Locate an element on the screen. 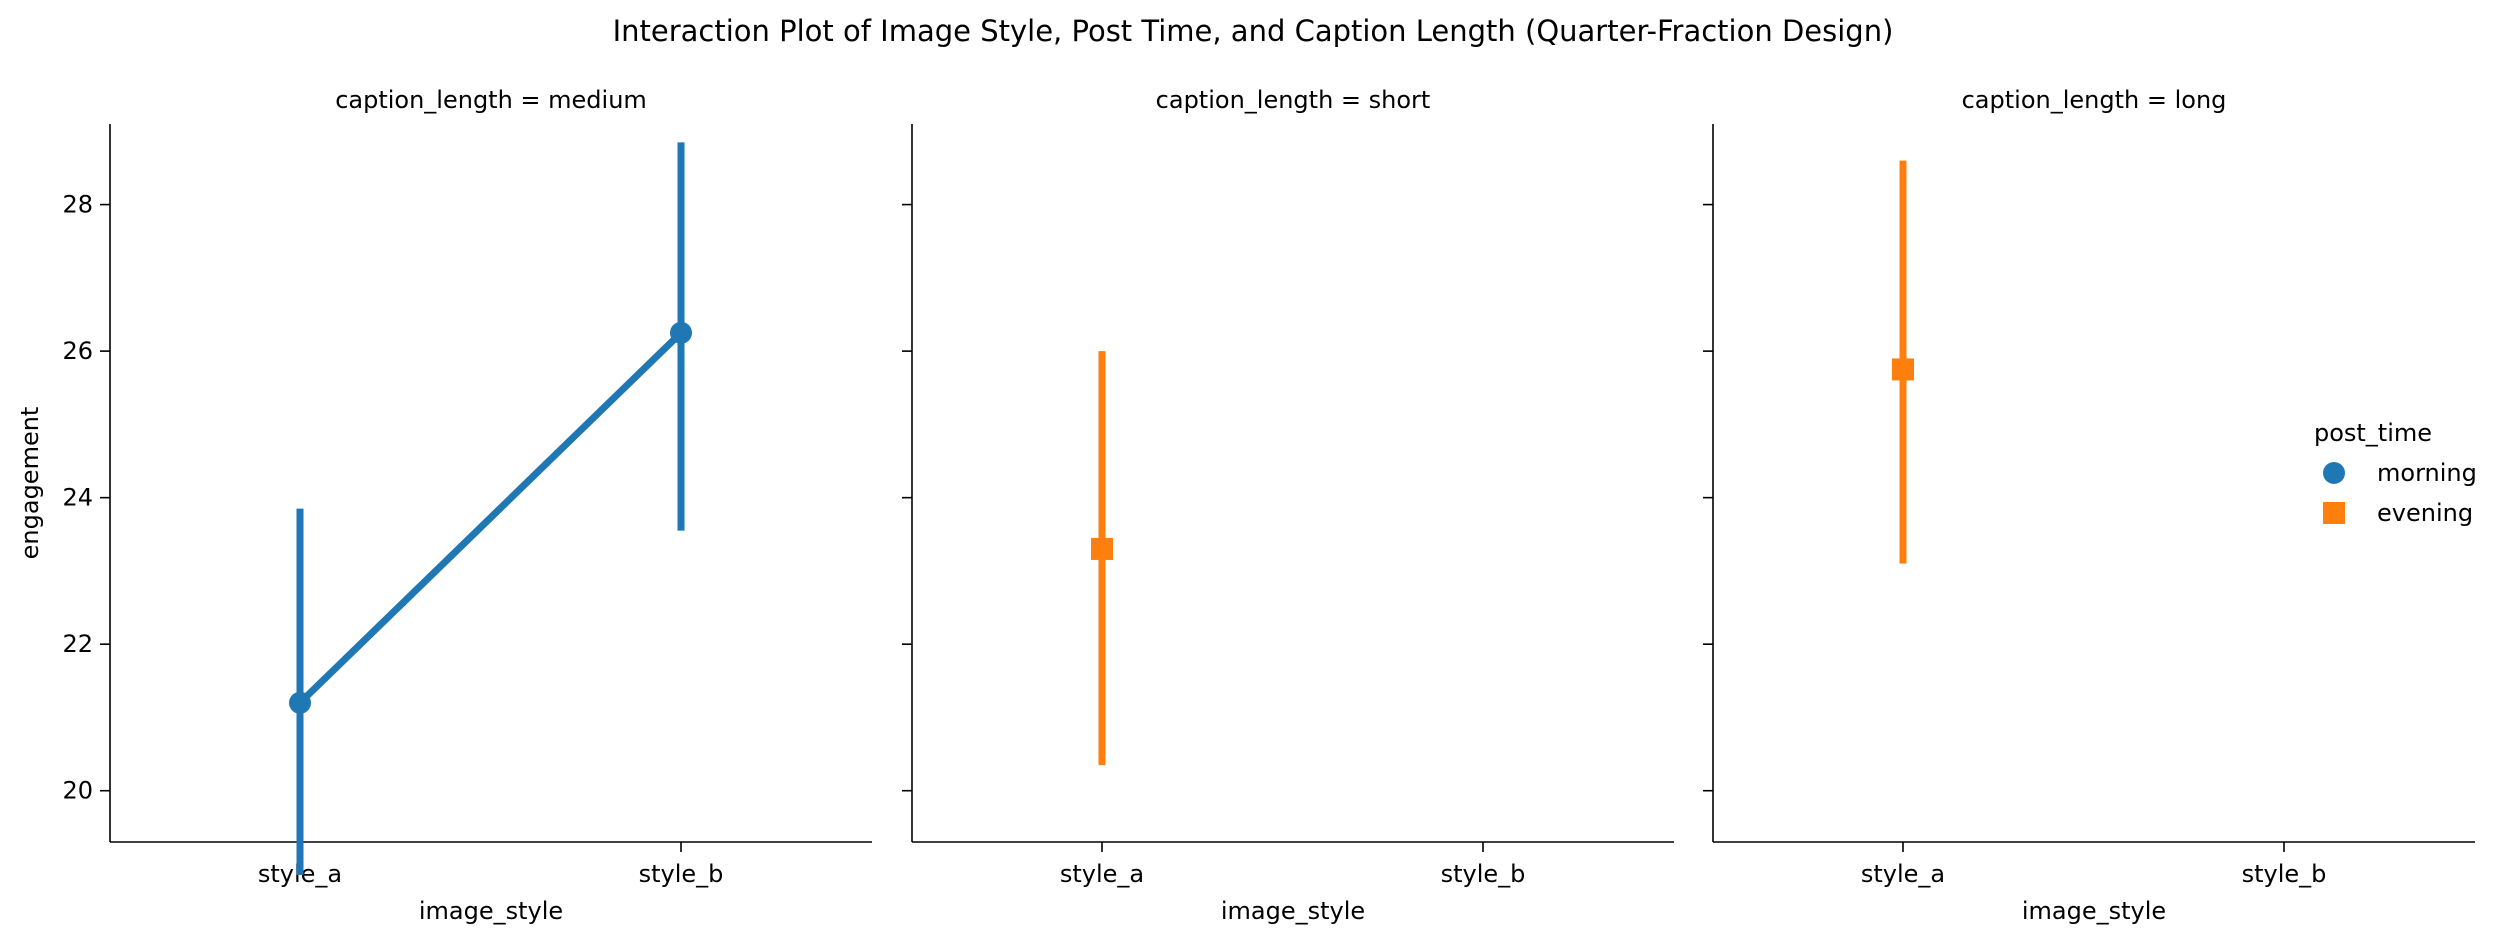 The image size is (2506, 949). y-tick-label: 28 is located at coordinates (77, 205).